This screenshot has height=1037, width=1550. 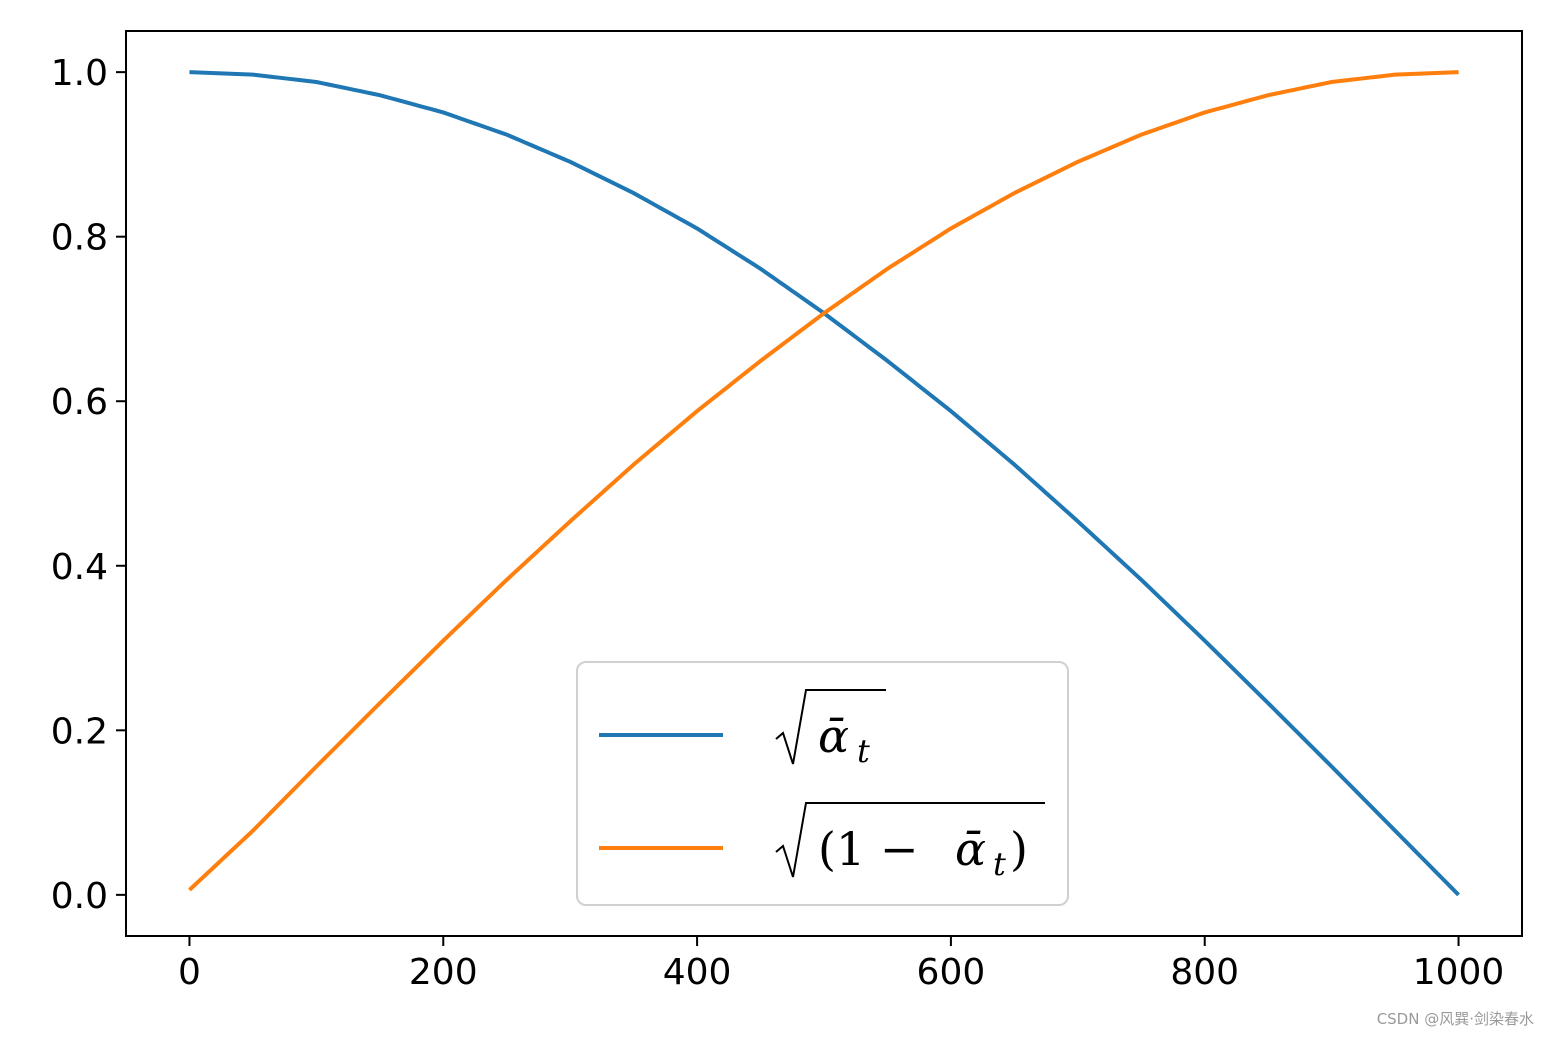 What do you see at coordinates (79, 402) in the screenshot?
I see `y-tick-label: 0.6` at bounding box center [79, 402].